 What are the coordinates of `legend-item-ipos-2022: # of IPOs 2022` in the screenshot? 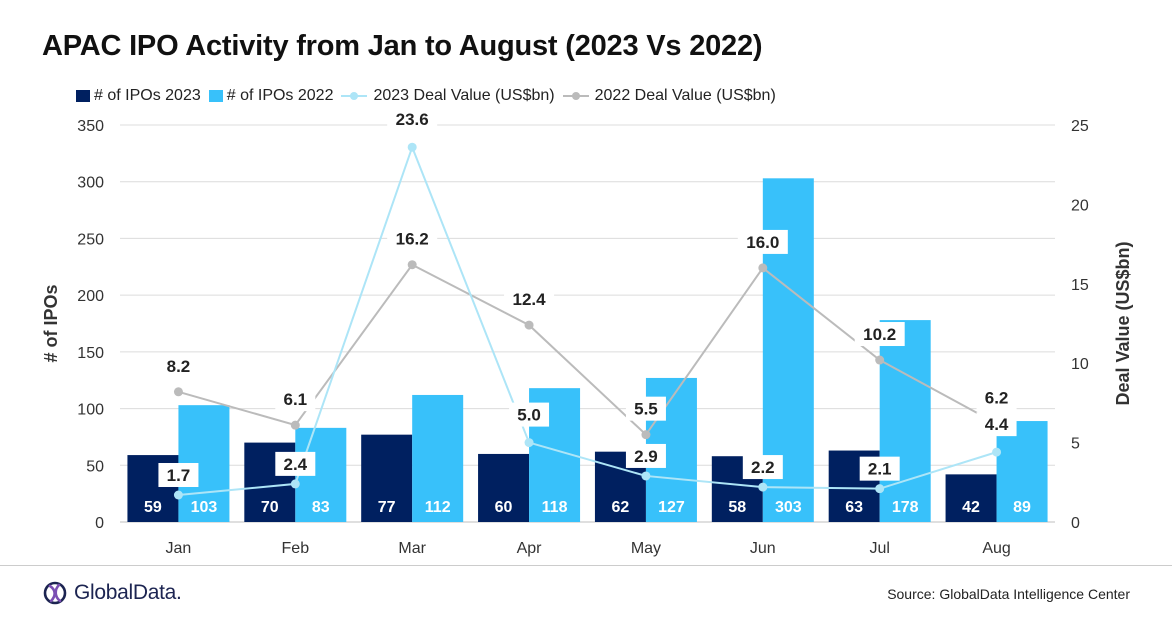 It's located at (271, 96).